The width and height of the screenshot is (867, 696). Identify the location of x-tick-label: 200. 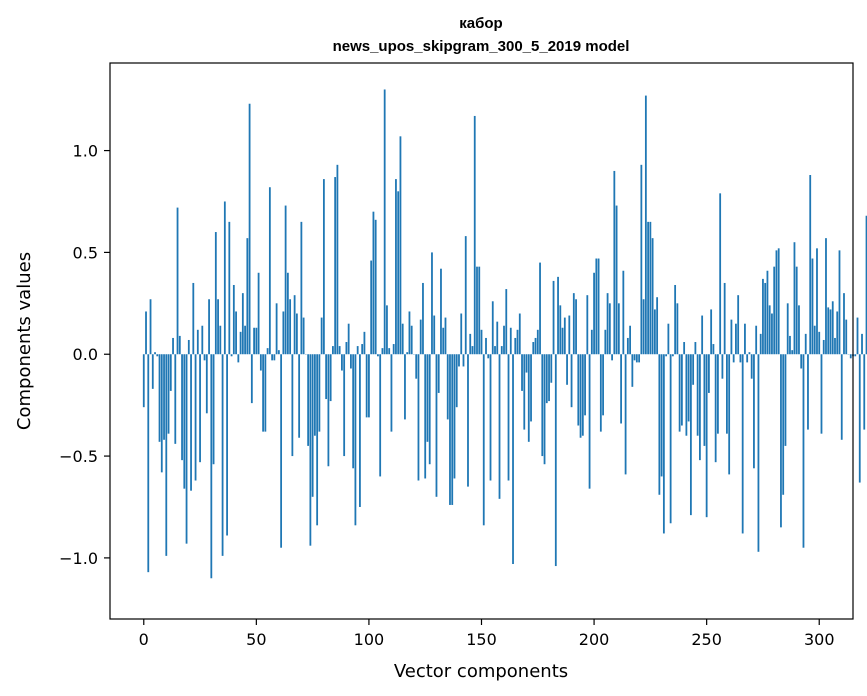
(594, 639).